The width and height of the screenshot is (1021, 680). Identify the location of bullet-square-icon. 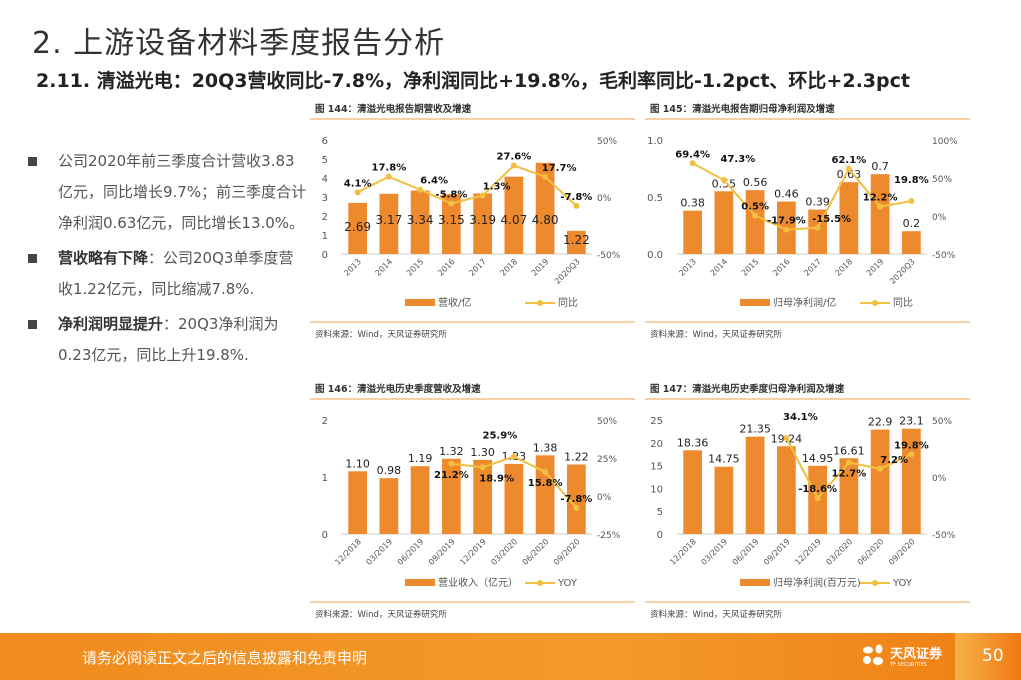
(32, 161).